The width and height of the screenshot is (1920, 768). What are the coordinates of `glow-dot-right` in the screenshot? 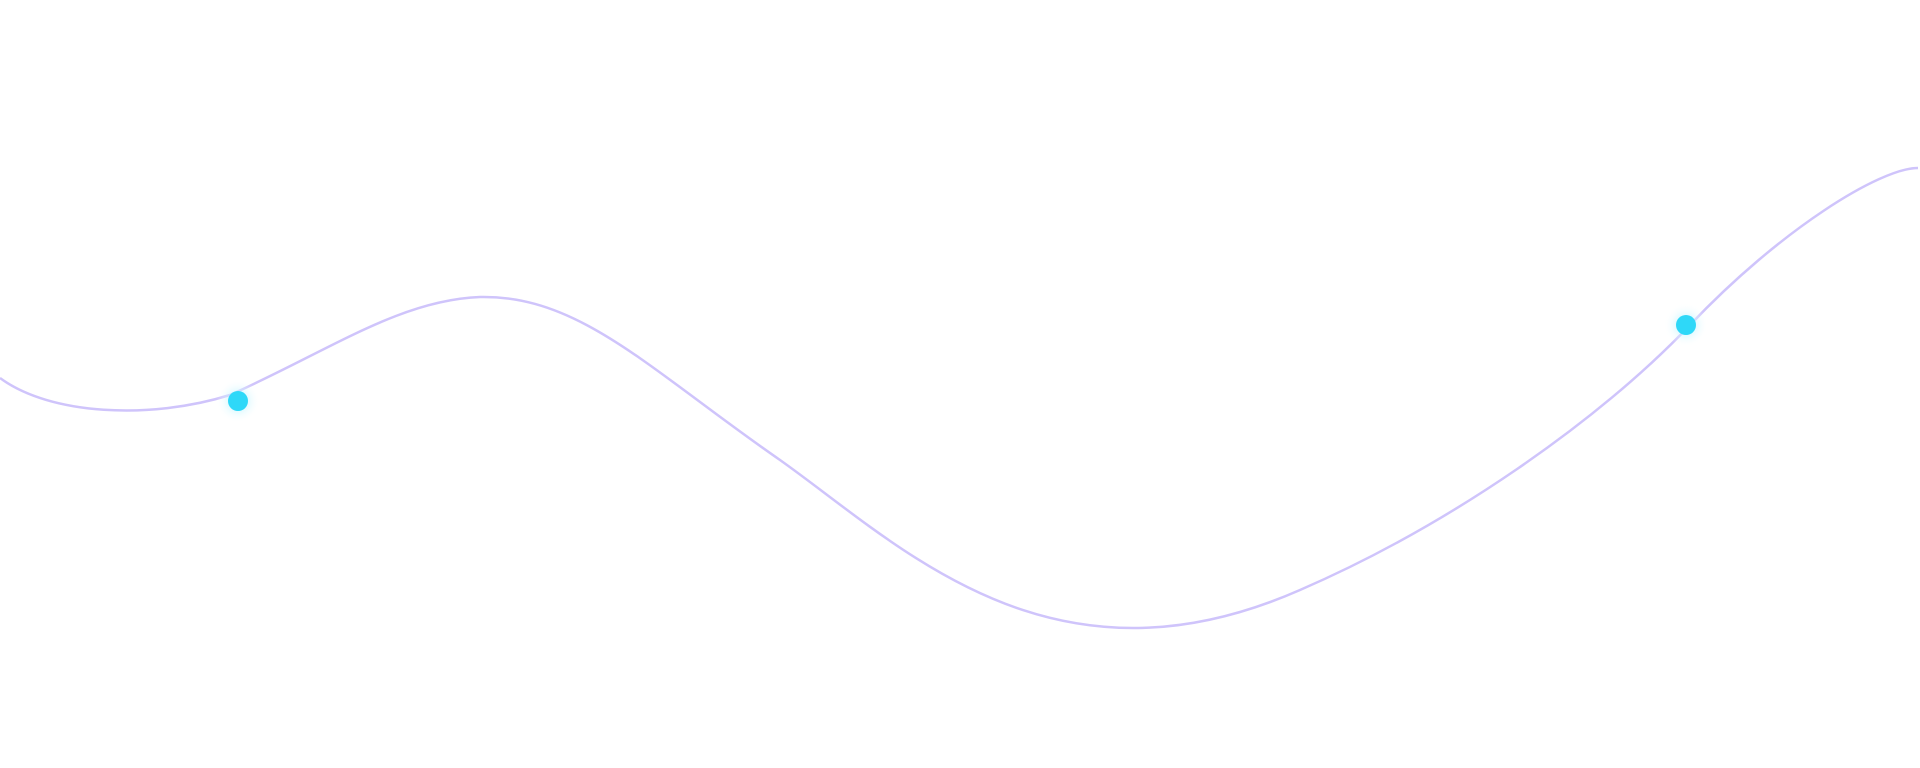 It's located at (1686, 325).